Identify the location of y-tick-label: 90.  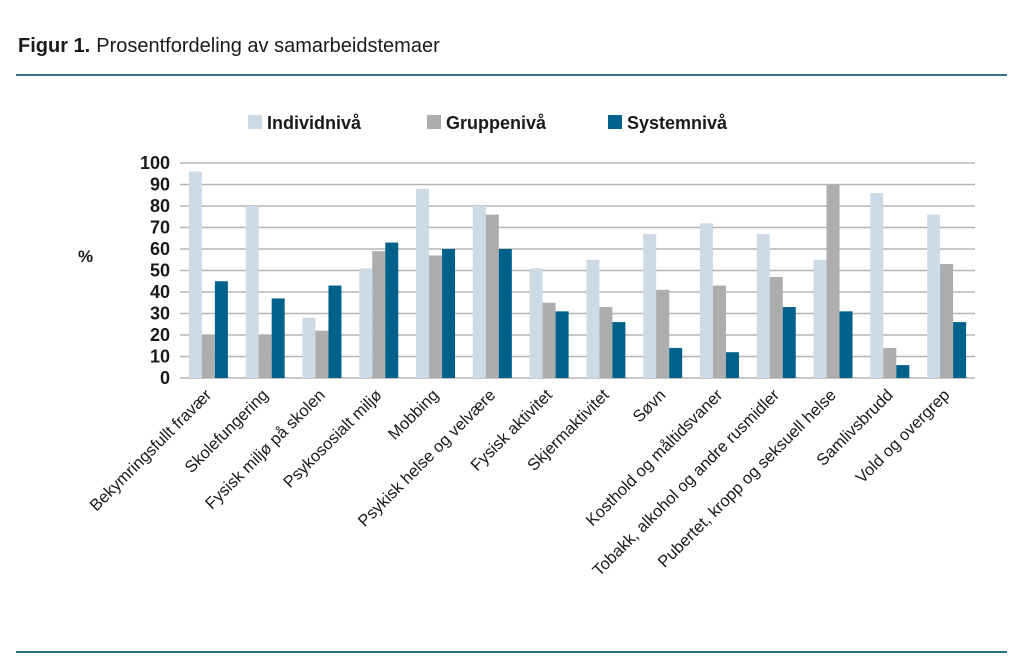
(160, 185).